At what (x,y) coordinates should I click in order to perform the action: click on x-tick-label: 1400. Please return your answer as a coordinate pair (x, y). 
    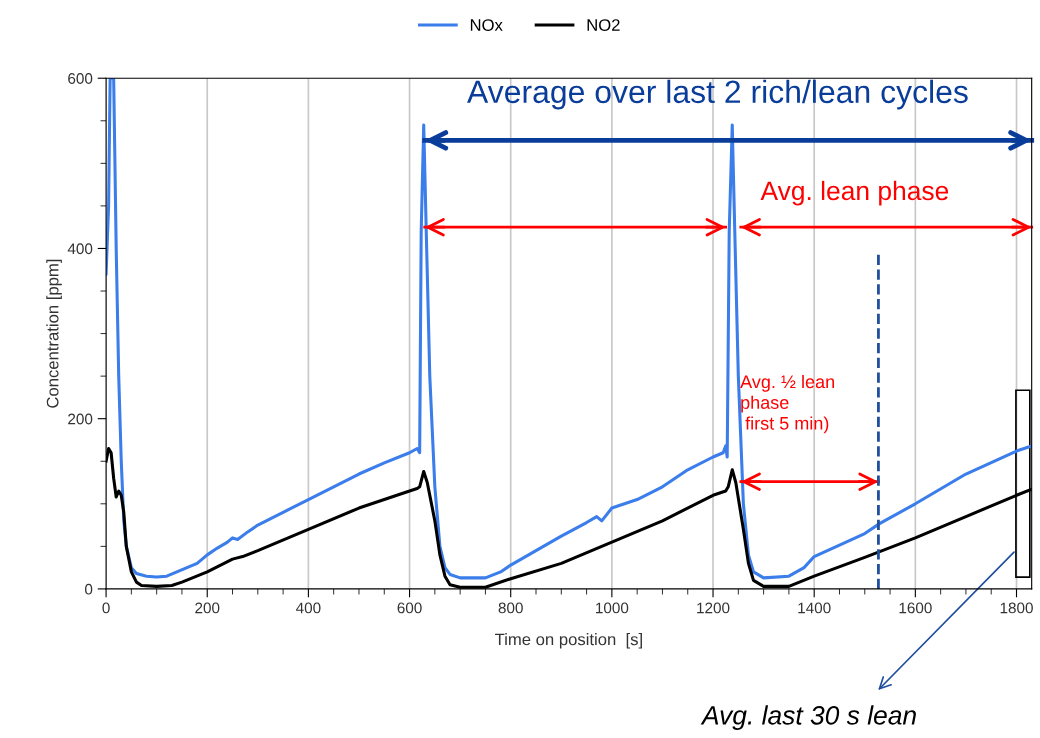
    Looking at the image, I should click on (814, 608).